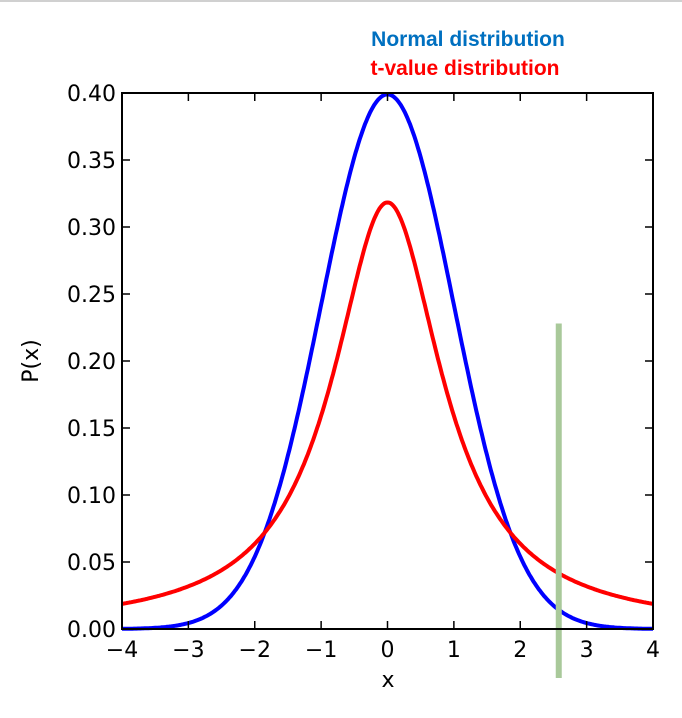  I want to click on y-tick-label: 0.35, so click(91, 161).